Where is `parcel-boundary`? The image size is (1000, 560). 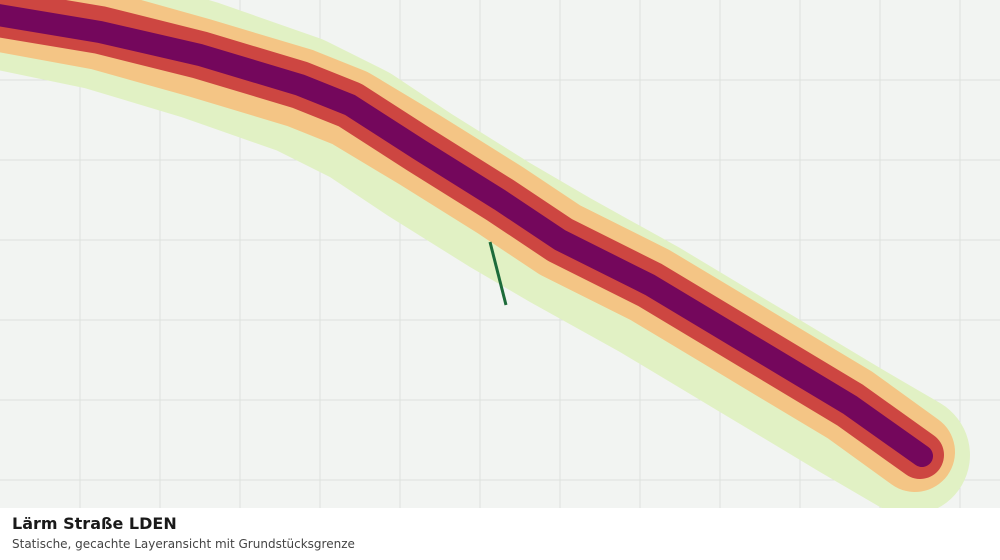
parcel-boundary is located at coordinates (498, 273).